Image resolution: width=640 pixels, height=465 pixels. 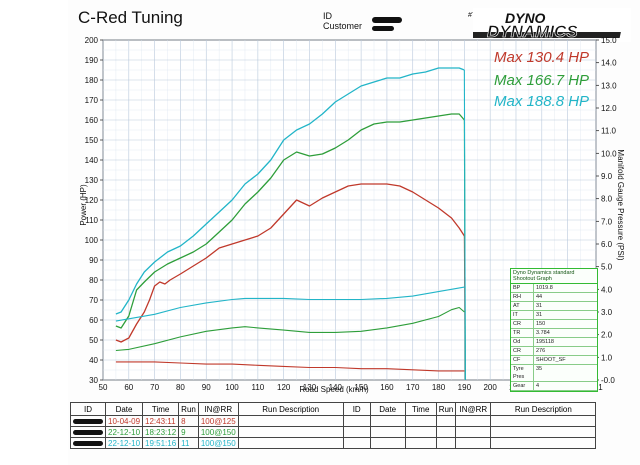 What do you see at coordinates (609, 85) in the screenshot?
I see `y2-tick-label: 13.0` at bounding box center [609, 85].